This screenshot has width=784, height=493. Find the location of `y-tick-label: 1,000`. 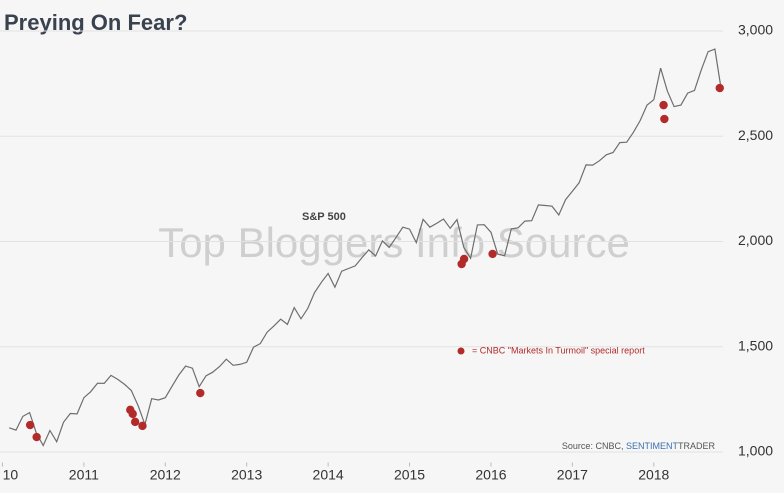

y-tick-label: 1,000 is located at coordinates (755, 451).